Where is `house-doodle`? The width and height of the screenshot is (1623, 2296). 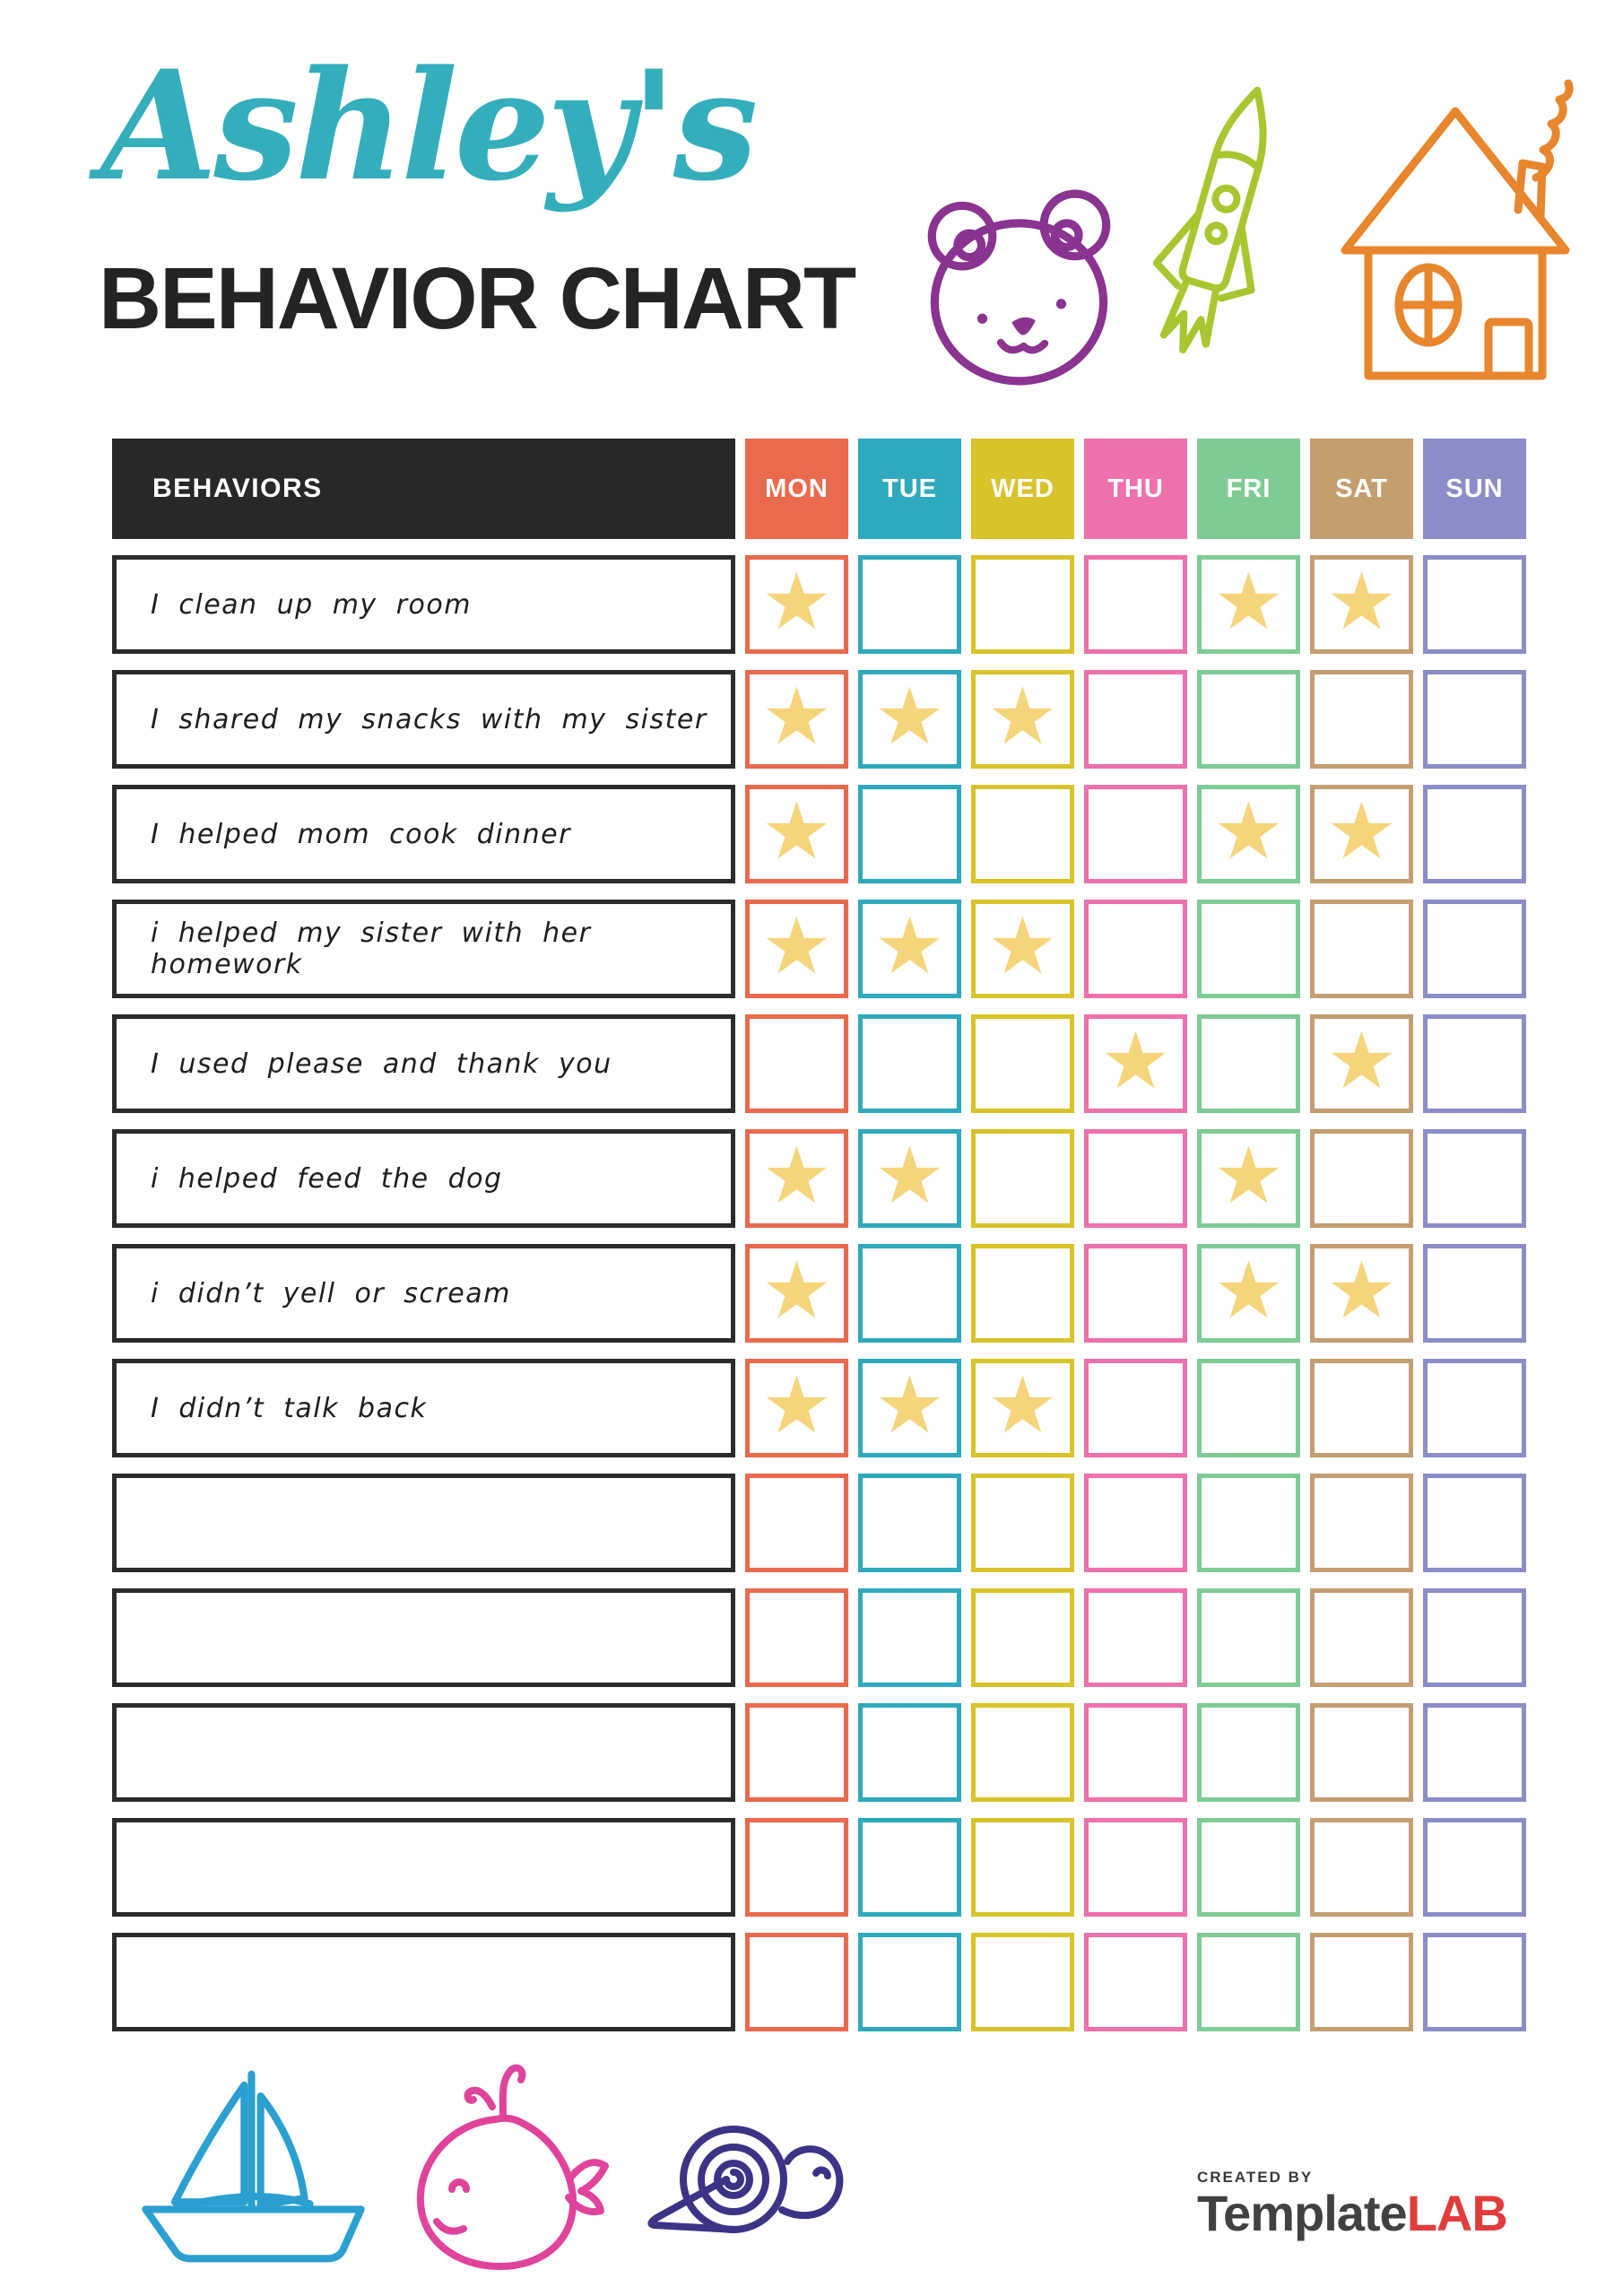
house-doodle is located at coordinates (1455, 233).